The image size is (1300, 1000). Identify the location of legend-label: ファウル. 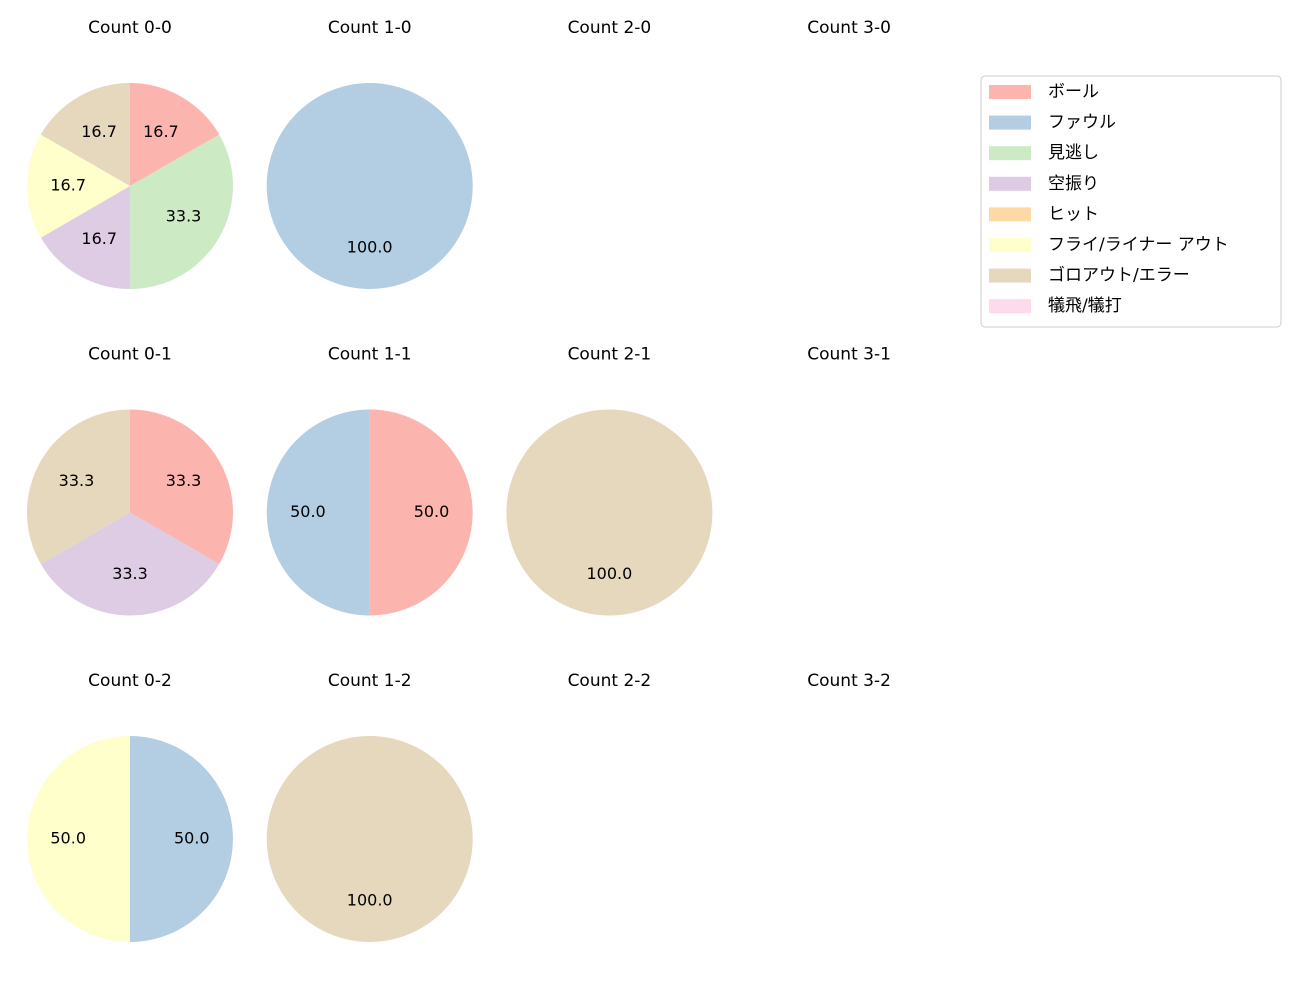
(1082, 123).